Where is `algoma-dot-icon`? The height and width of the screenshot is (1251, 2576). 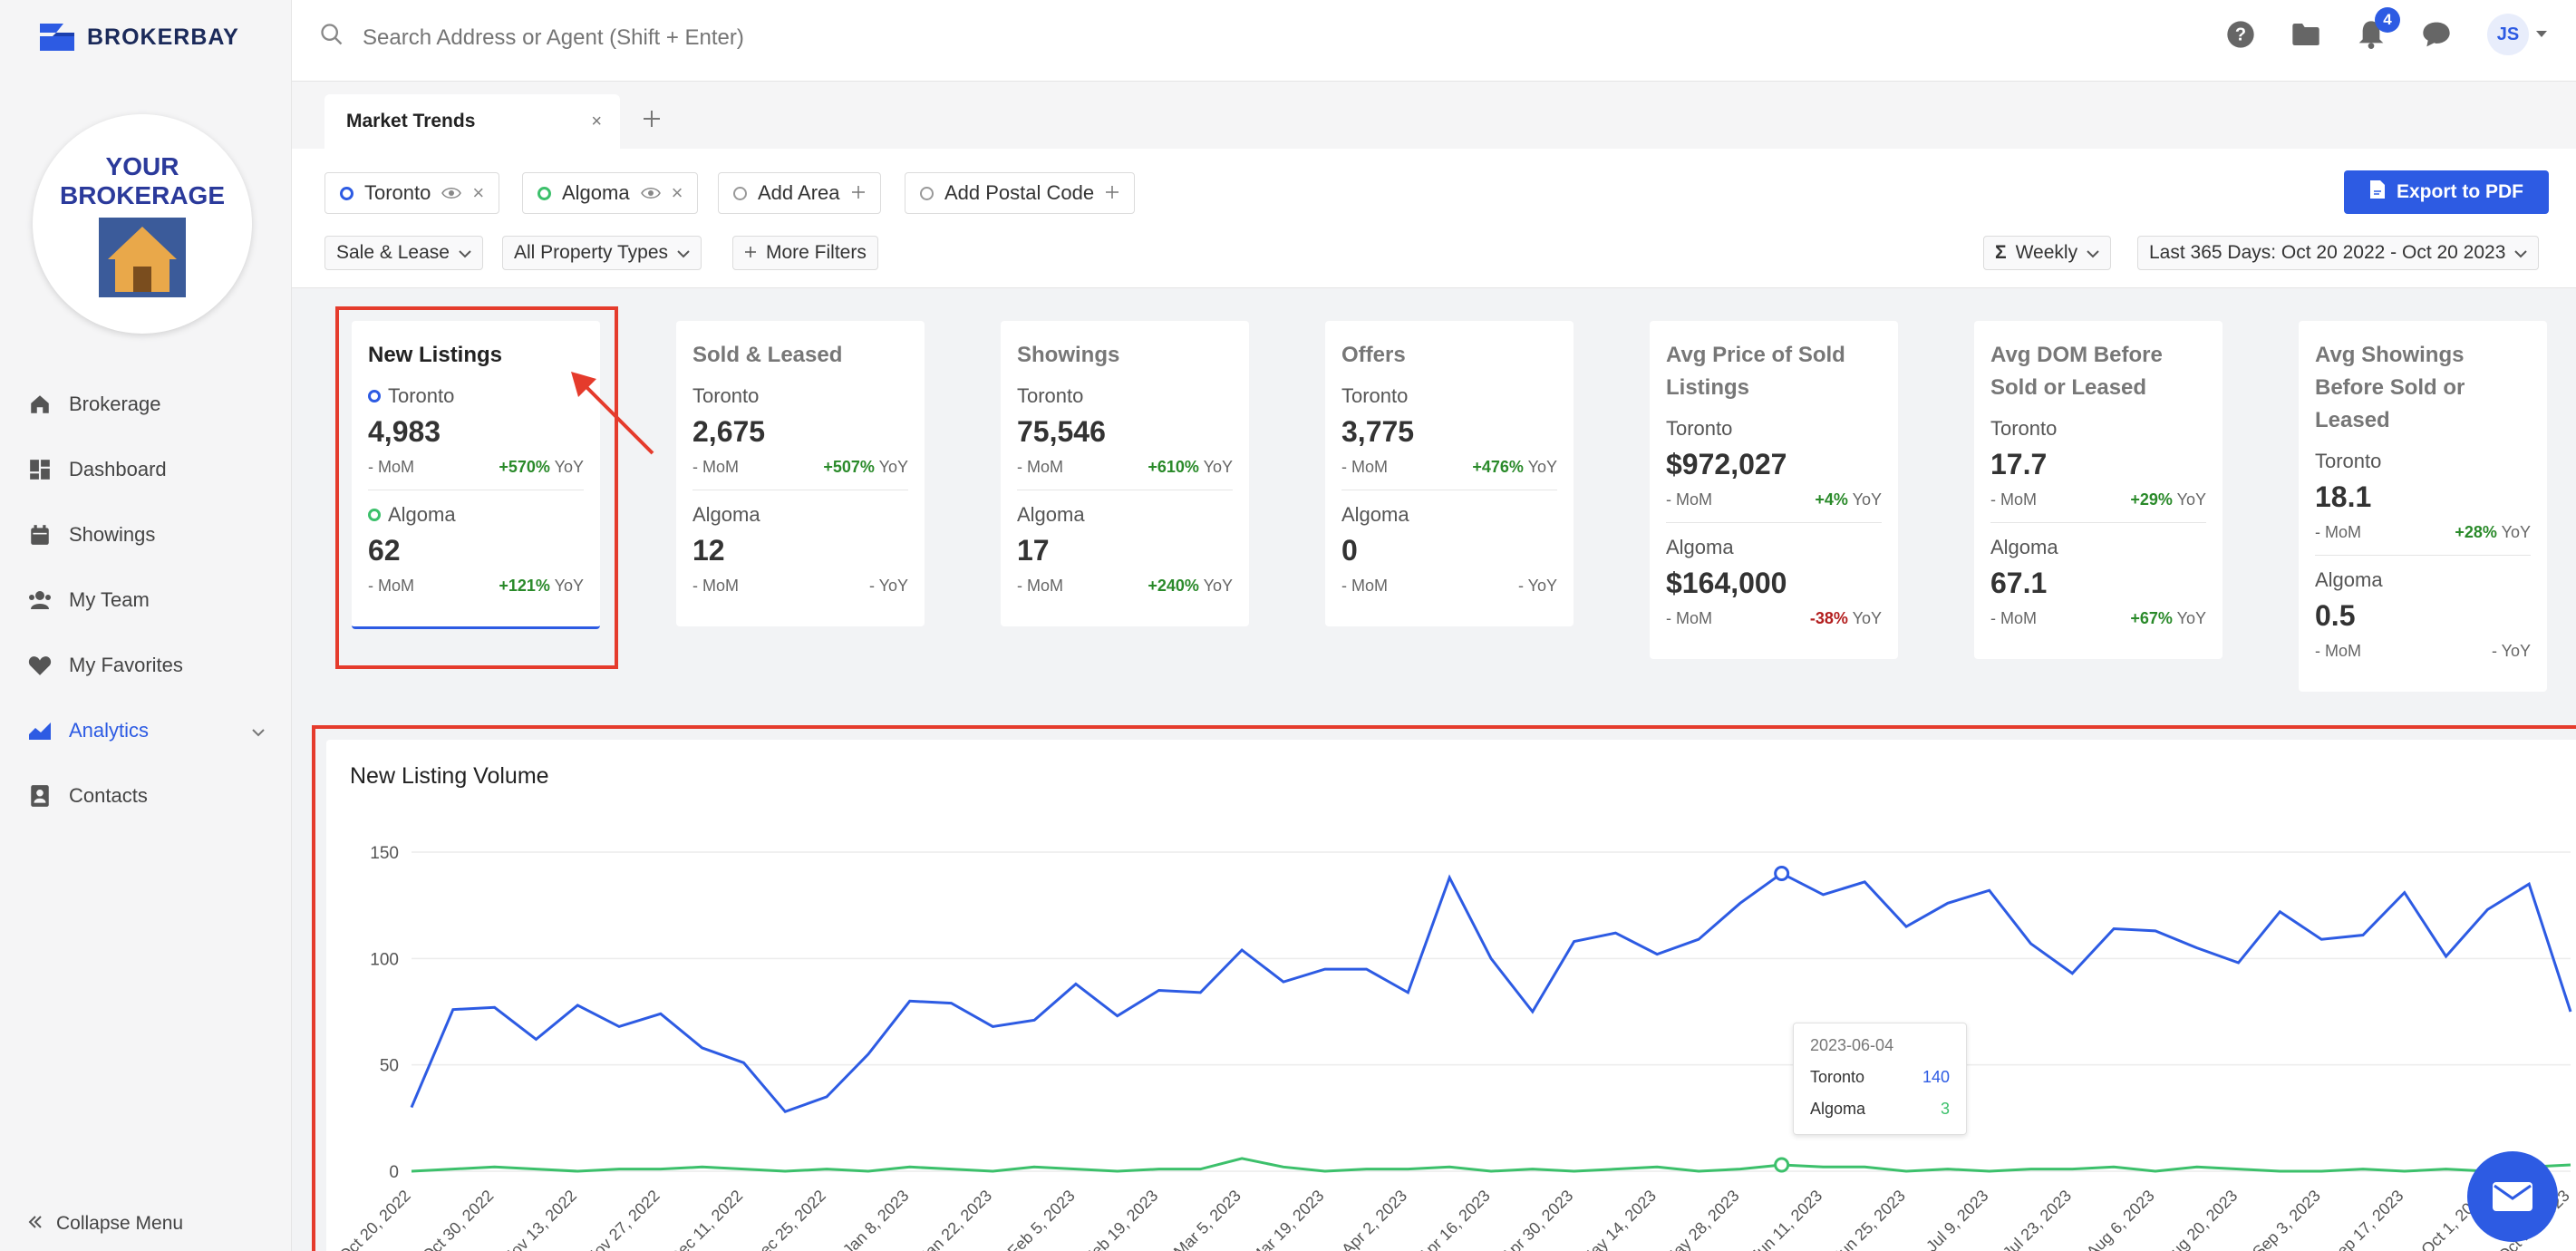
algoma-dot-icon is located at coordinates (544, 193).